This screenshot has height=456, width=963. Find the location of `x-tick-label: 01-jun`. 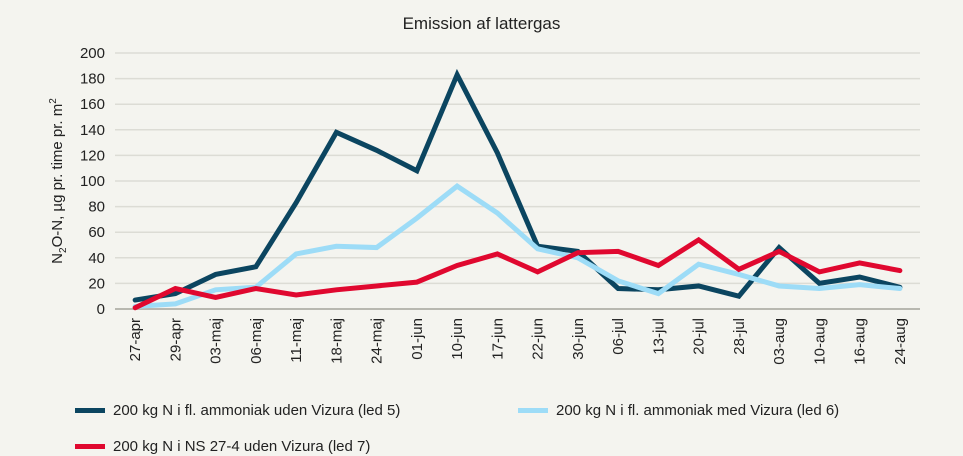

x-tick-label: 01-jun is located at coordinates (417, 339).